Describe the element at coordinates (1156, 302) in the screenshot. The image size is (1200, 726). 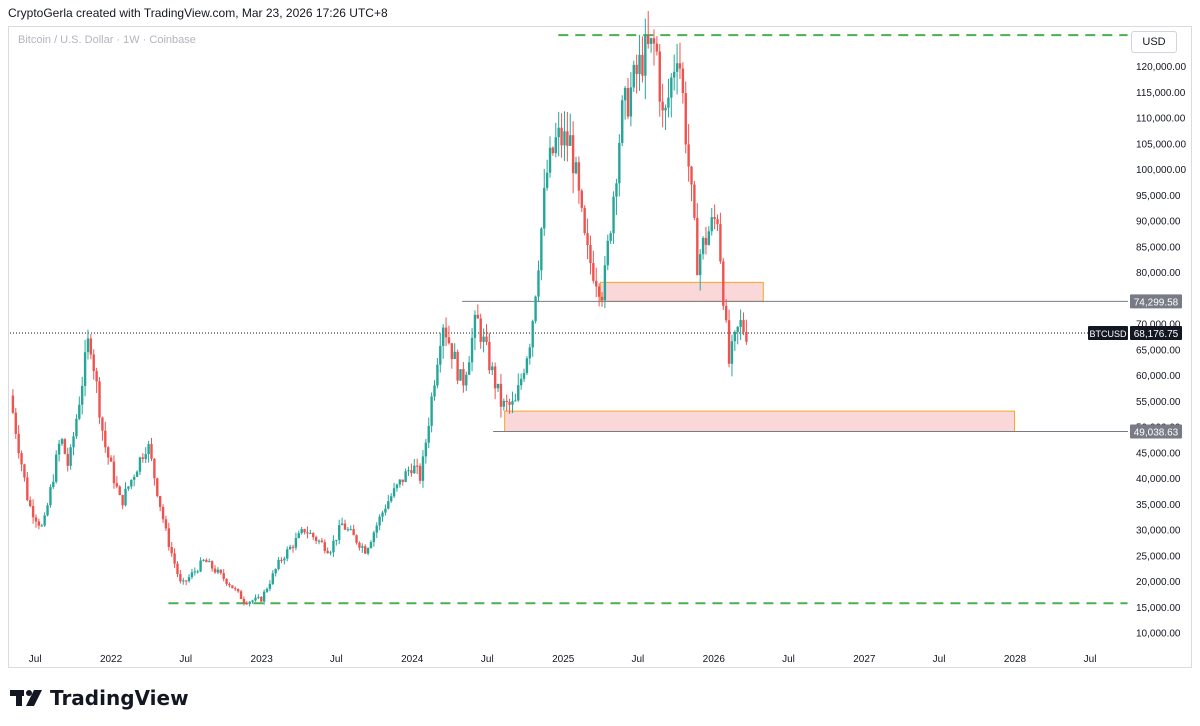
I see `price-badge-label-0: 74,299.58` at that location.